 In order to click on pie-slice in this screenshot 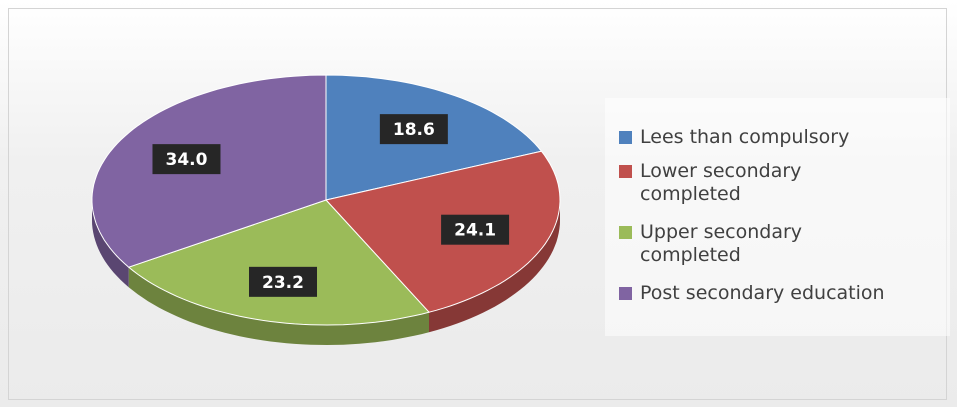, I will do `click(278, 262)`.